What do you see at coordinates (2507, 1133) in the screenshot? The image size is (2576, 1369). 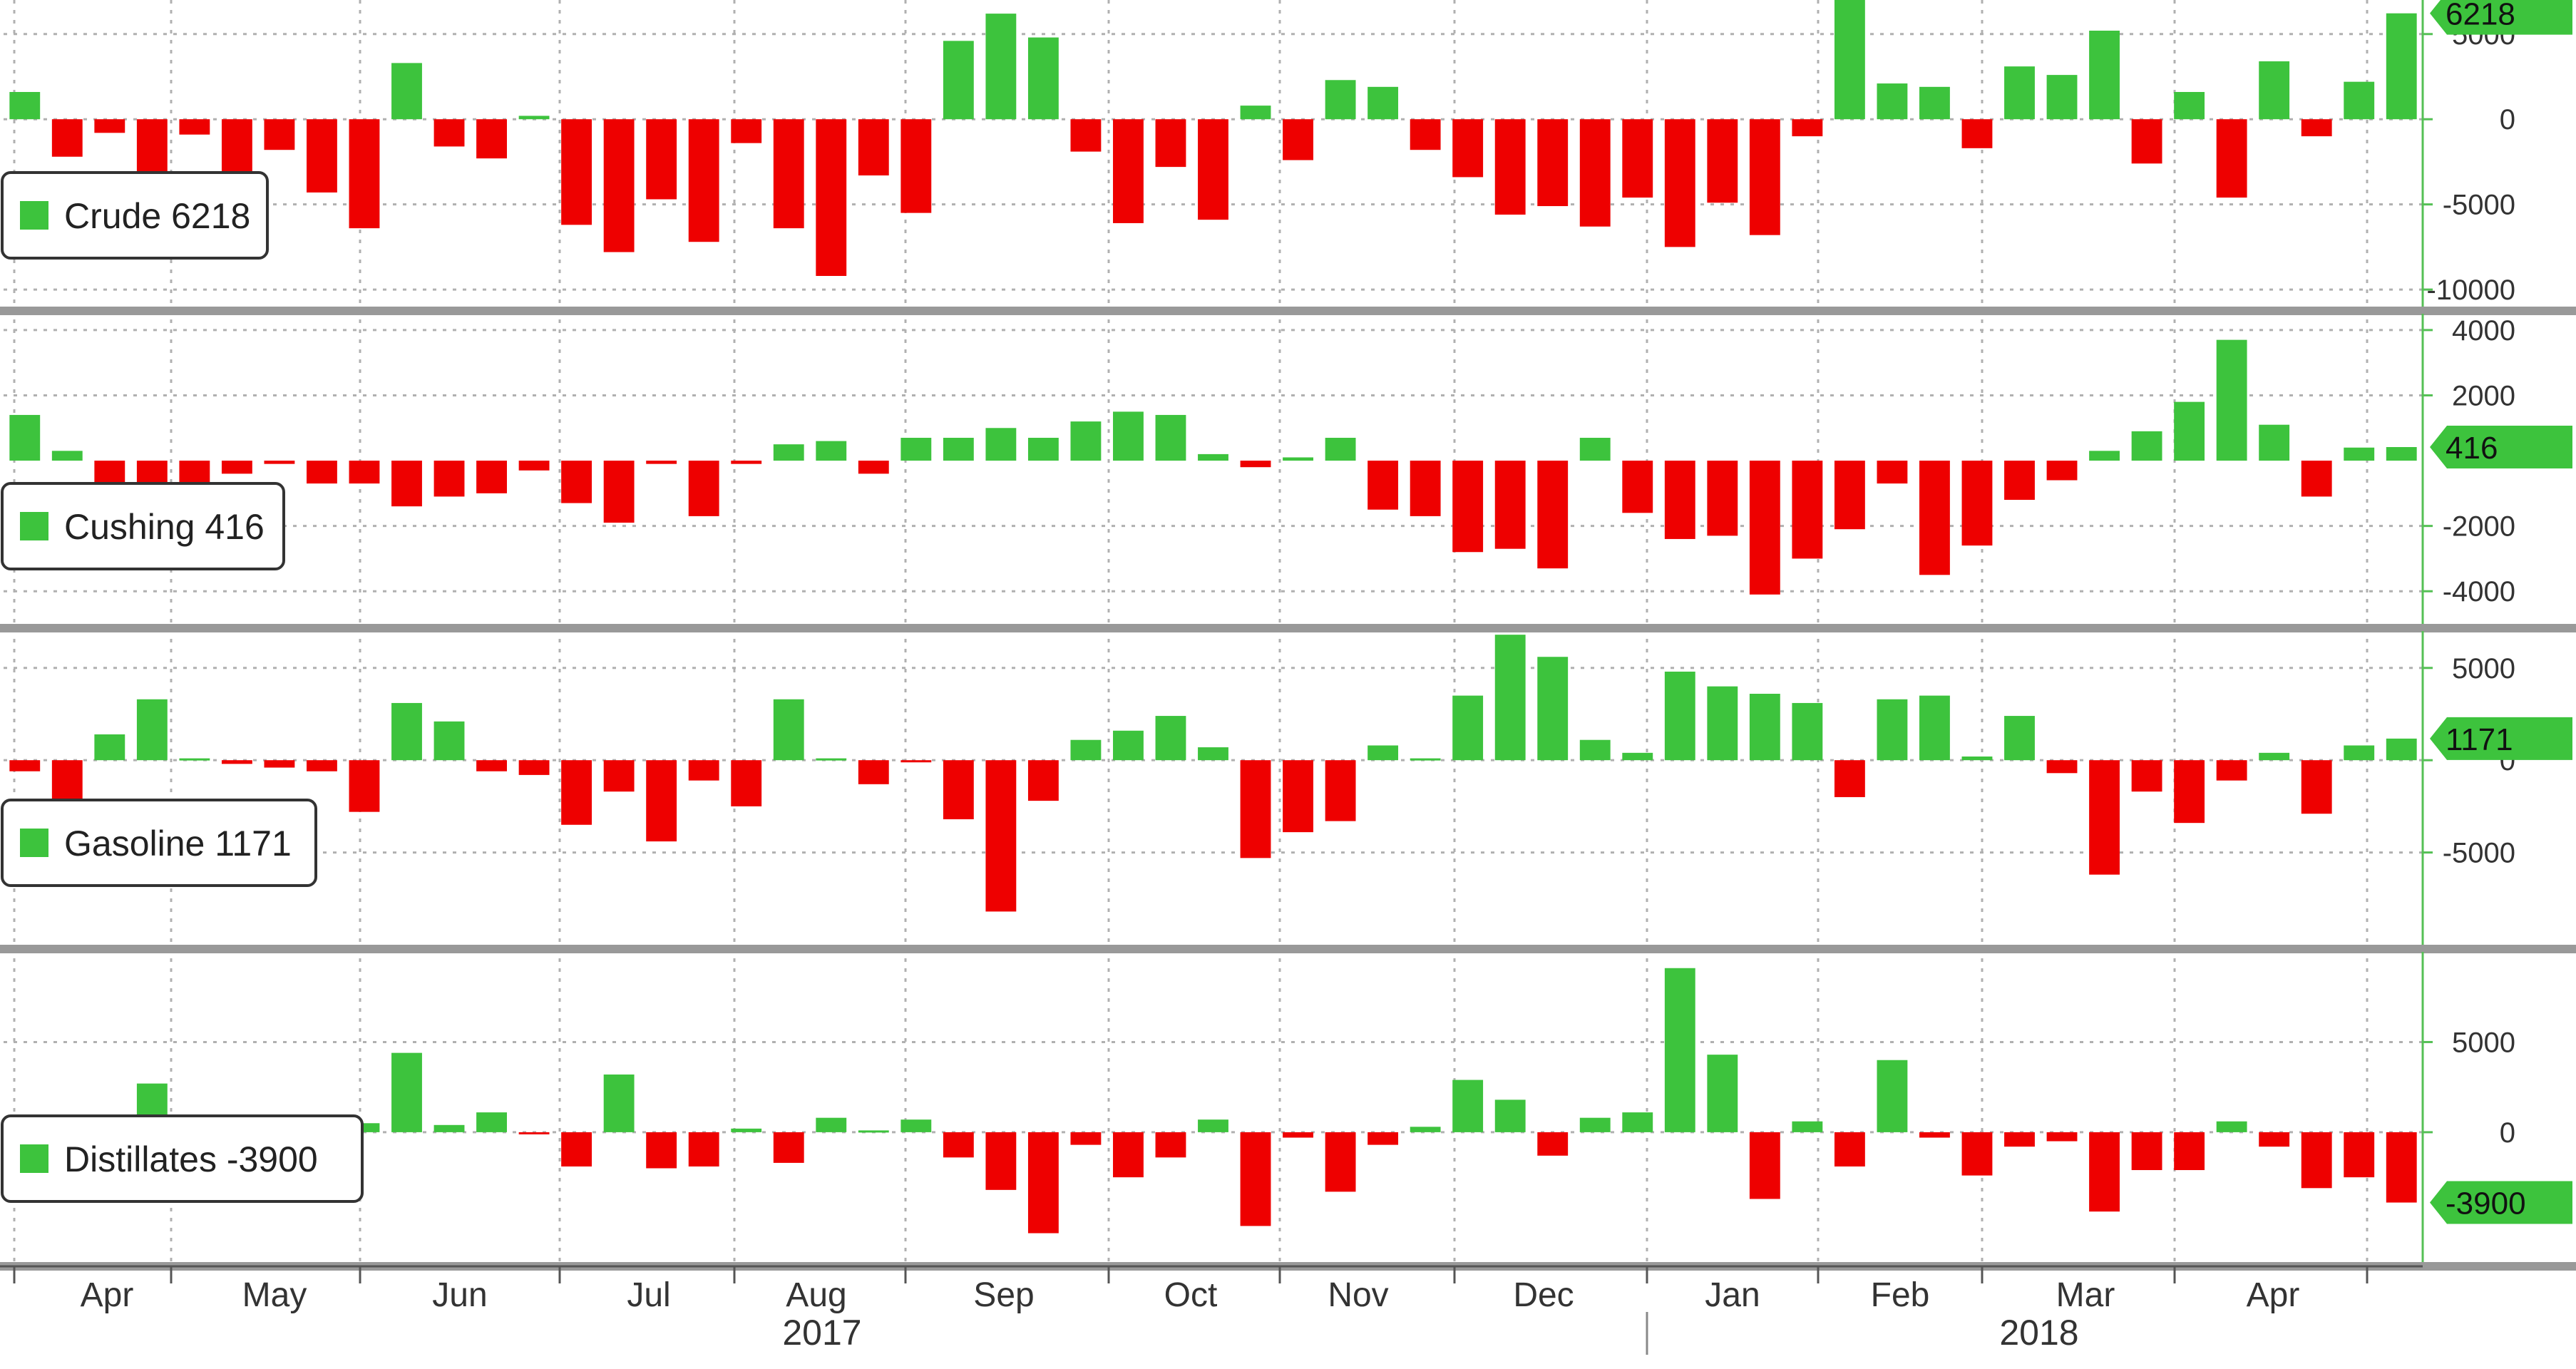 I see `y-tick-label: 0` at bounding box center [2507, 1133].